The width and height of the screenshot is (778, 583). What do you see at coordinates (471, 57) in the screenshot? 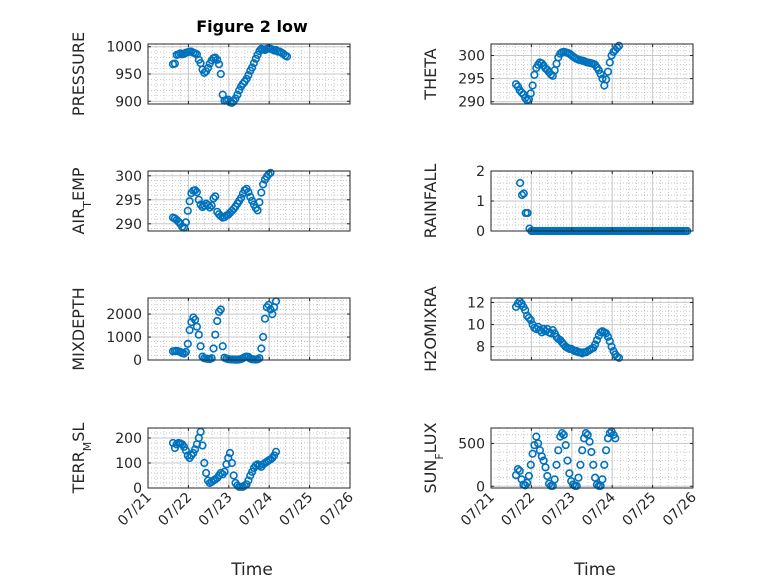
I see `y-tick-label: 300` at bounding box center [471, 57].